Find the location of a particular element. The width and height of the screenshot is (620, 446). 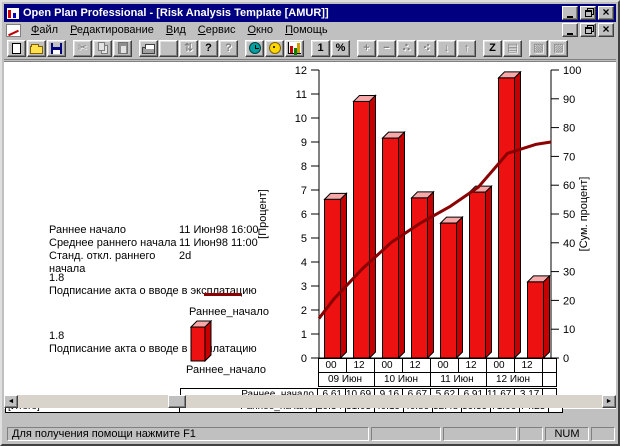

help-button: ? is located at coordinates (208, 48).